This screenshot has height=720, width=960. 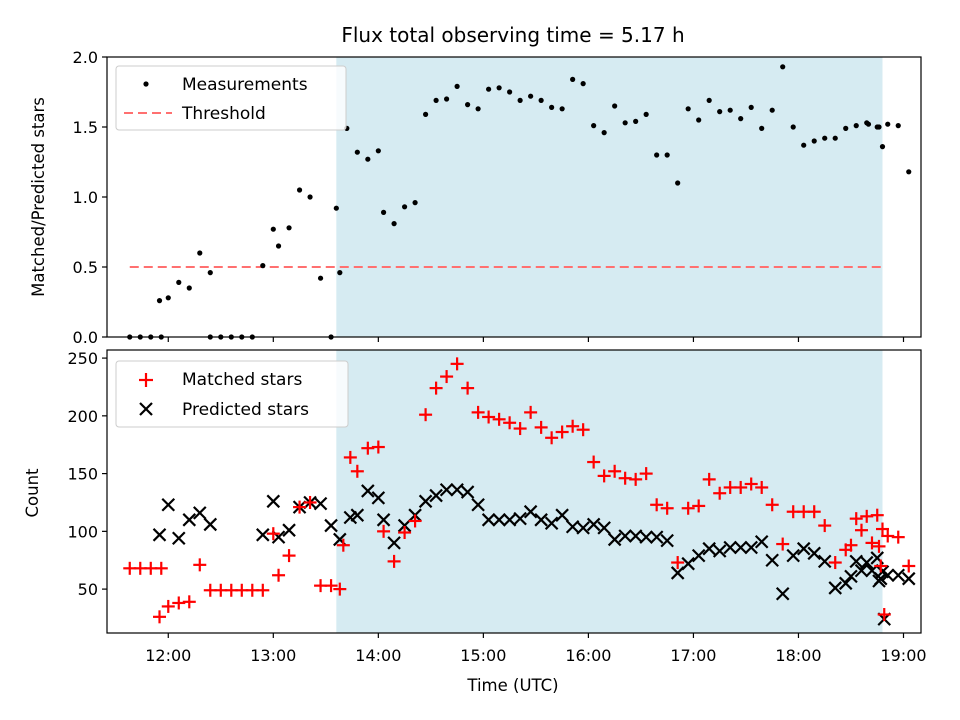 What do you see at coordinates (512, 35) in the screenshot?
I see `chart-title: Flux total observing time = 5.17 h` at bounding box center [512, 35].